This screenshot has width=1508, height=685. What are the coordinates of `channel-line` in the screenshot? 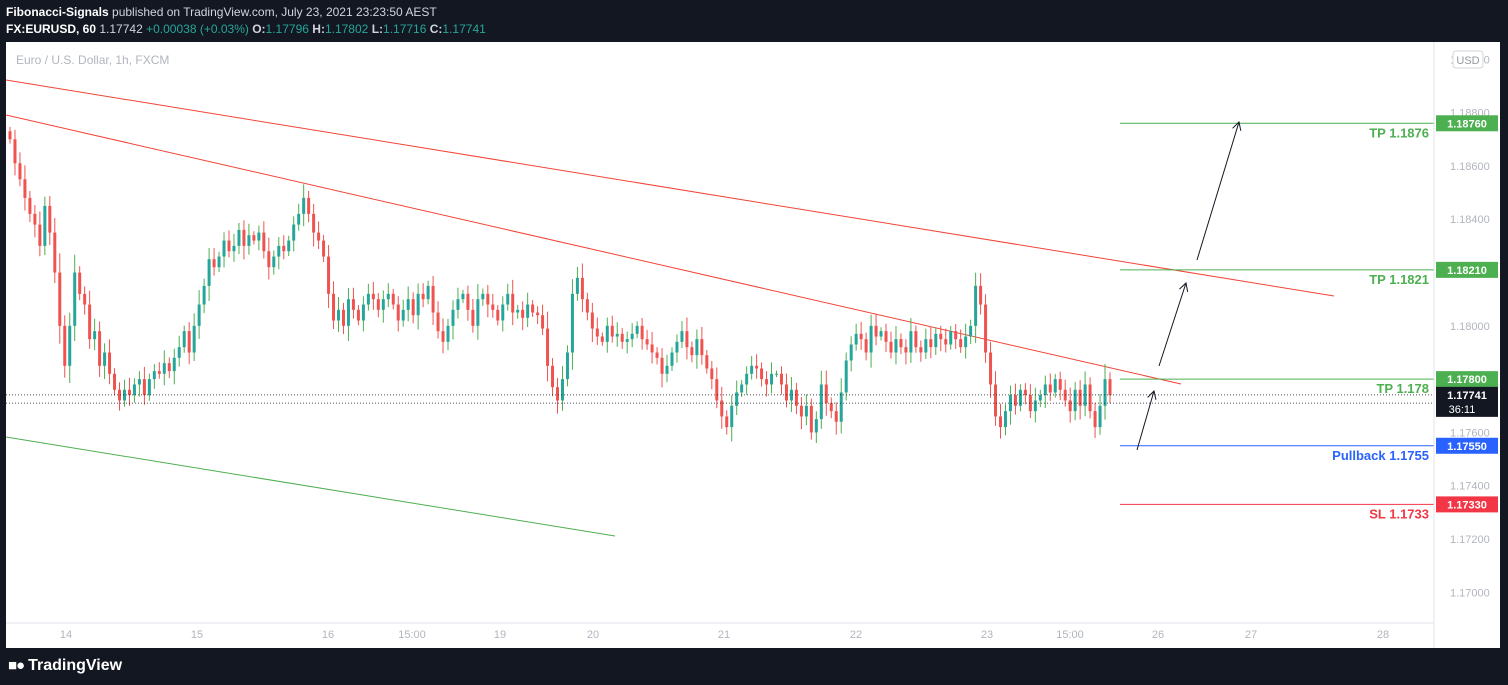 It's located at (311, 486).